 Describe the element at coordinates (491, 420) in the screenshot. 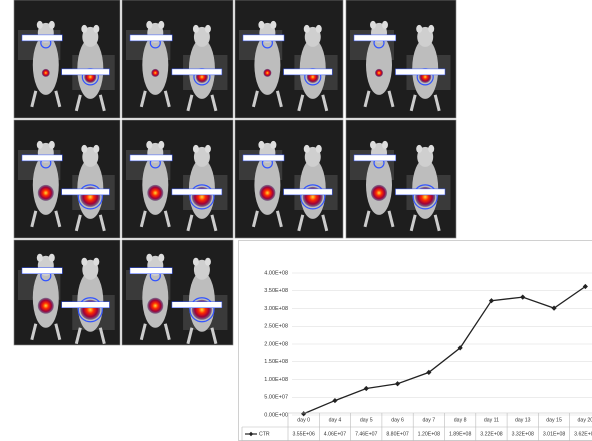

I see `x-tick-label: day 11` at that location.